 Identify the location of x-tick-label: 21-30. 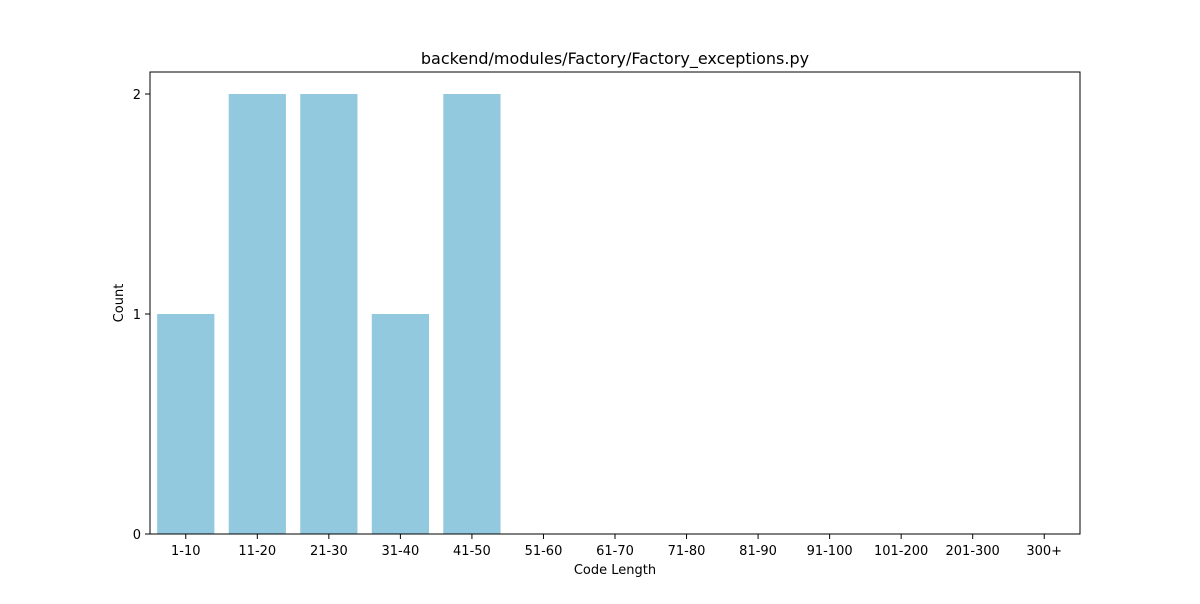
(329, 551).